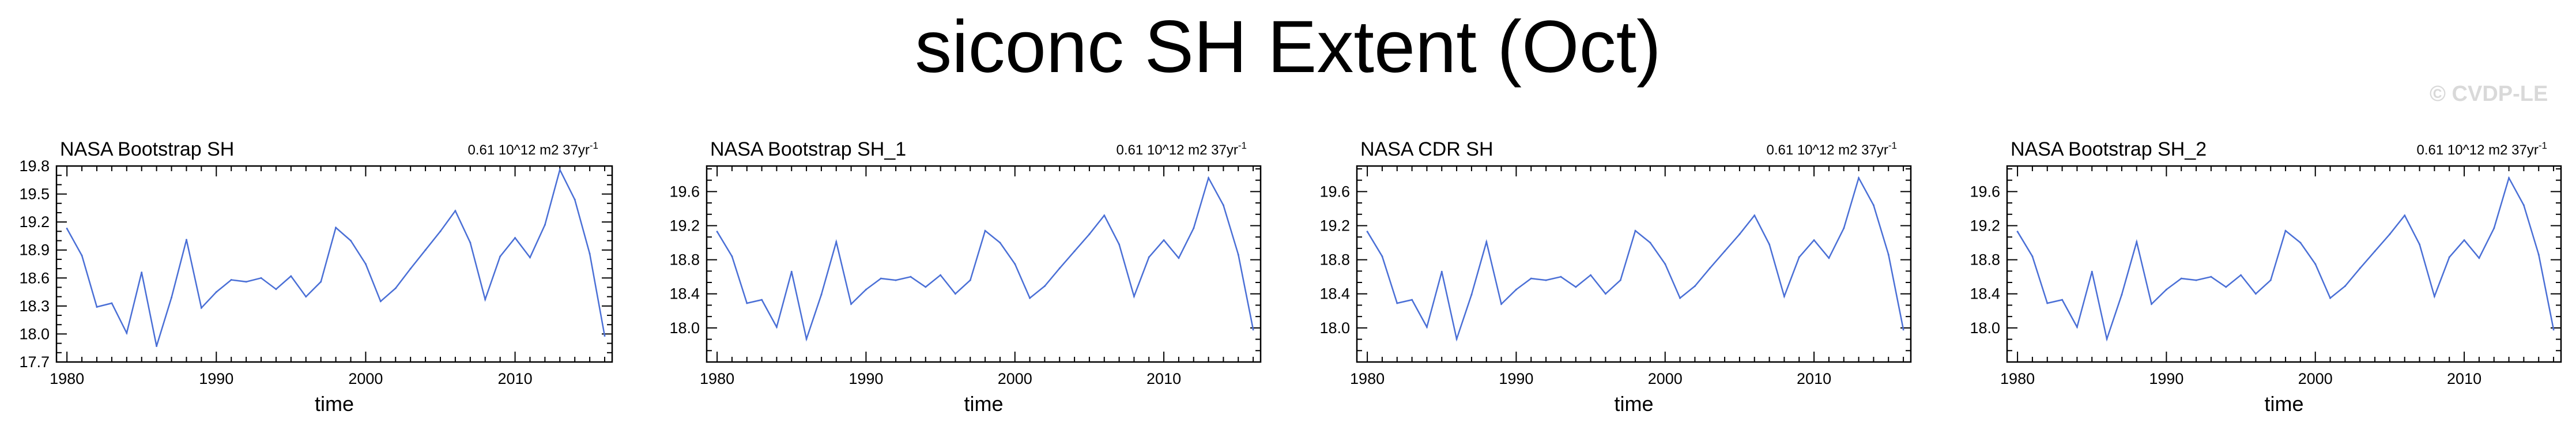 The image size is (2576, 445). What do you see at coordinates (1635, 259) in the screenshot?
I see `series-line` at bounding box center [1635, 259].